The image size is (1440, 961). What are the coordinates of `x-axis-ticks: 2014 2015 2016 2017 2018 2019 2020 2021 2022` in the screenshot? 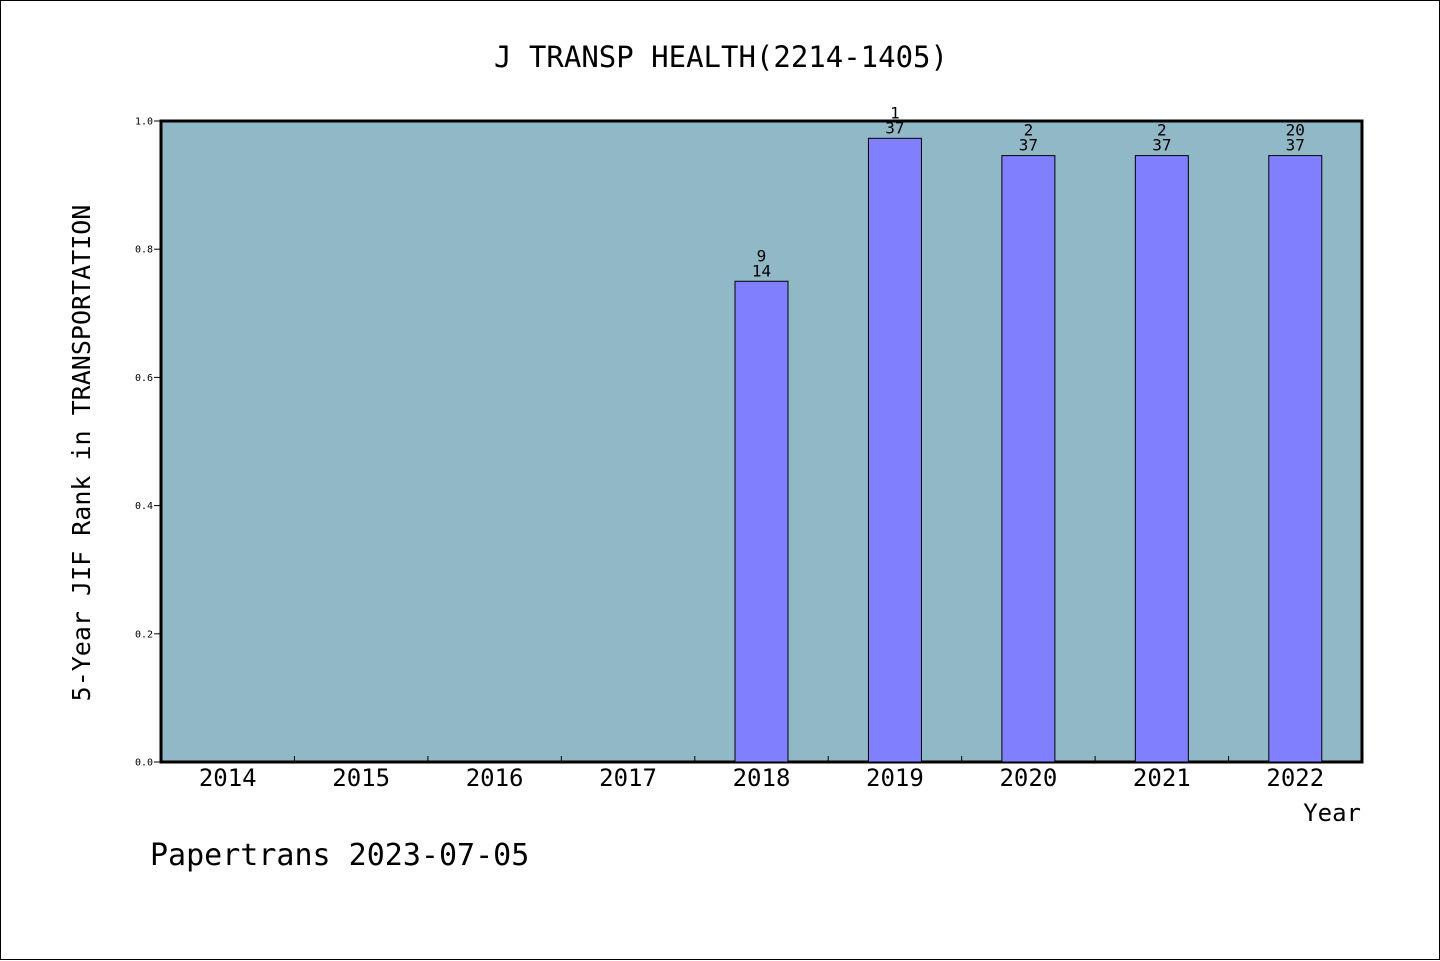 It's located at (761, 774).